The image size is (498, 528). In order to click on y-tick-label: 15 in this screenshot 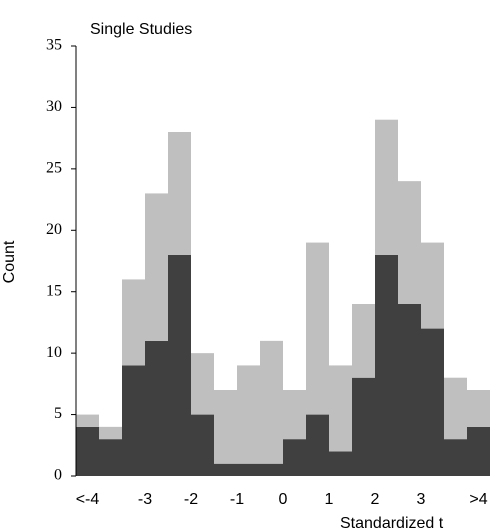, I will do `click(54, 290)`.